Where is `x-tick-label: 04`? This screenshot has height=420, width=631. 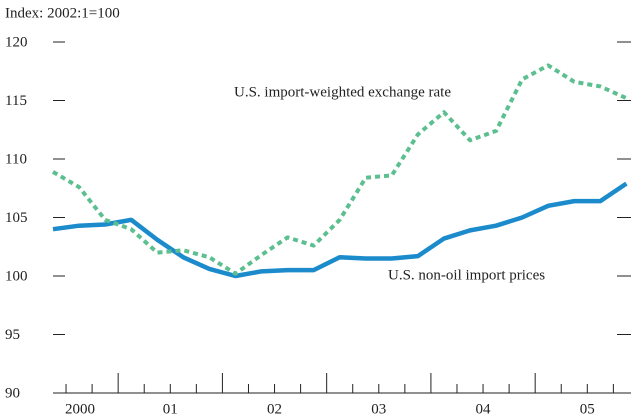 x-tick-label: 04 is located at coordinates (484, 409).